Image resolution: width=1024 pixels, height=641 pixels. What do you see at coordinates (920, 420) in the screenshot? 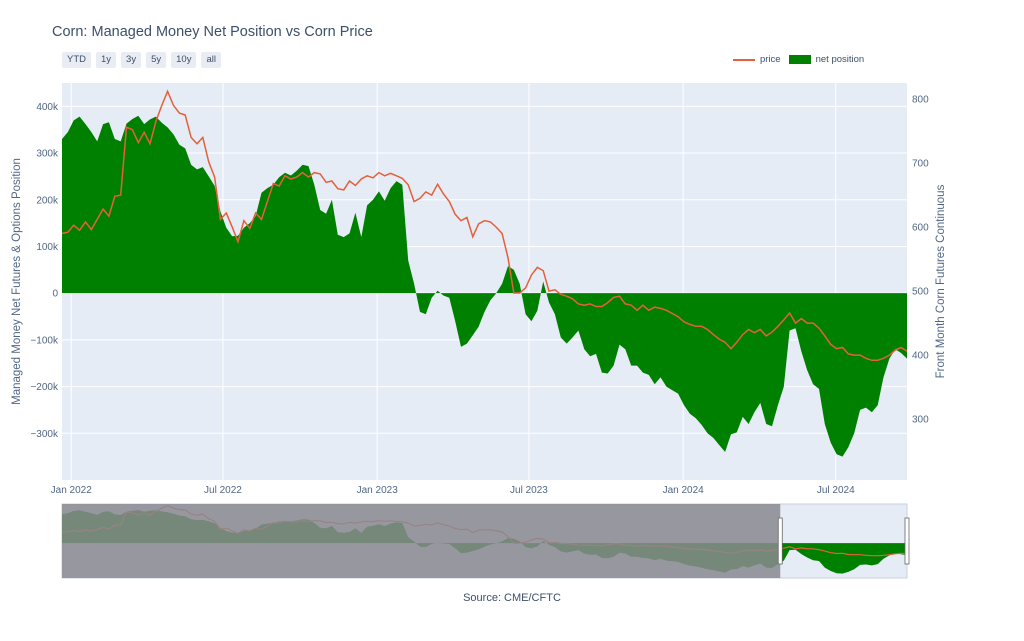
I see `y2-tick-label: 300` at bounding box center [920, 420].